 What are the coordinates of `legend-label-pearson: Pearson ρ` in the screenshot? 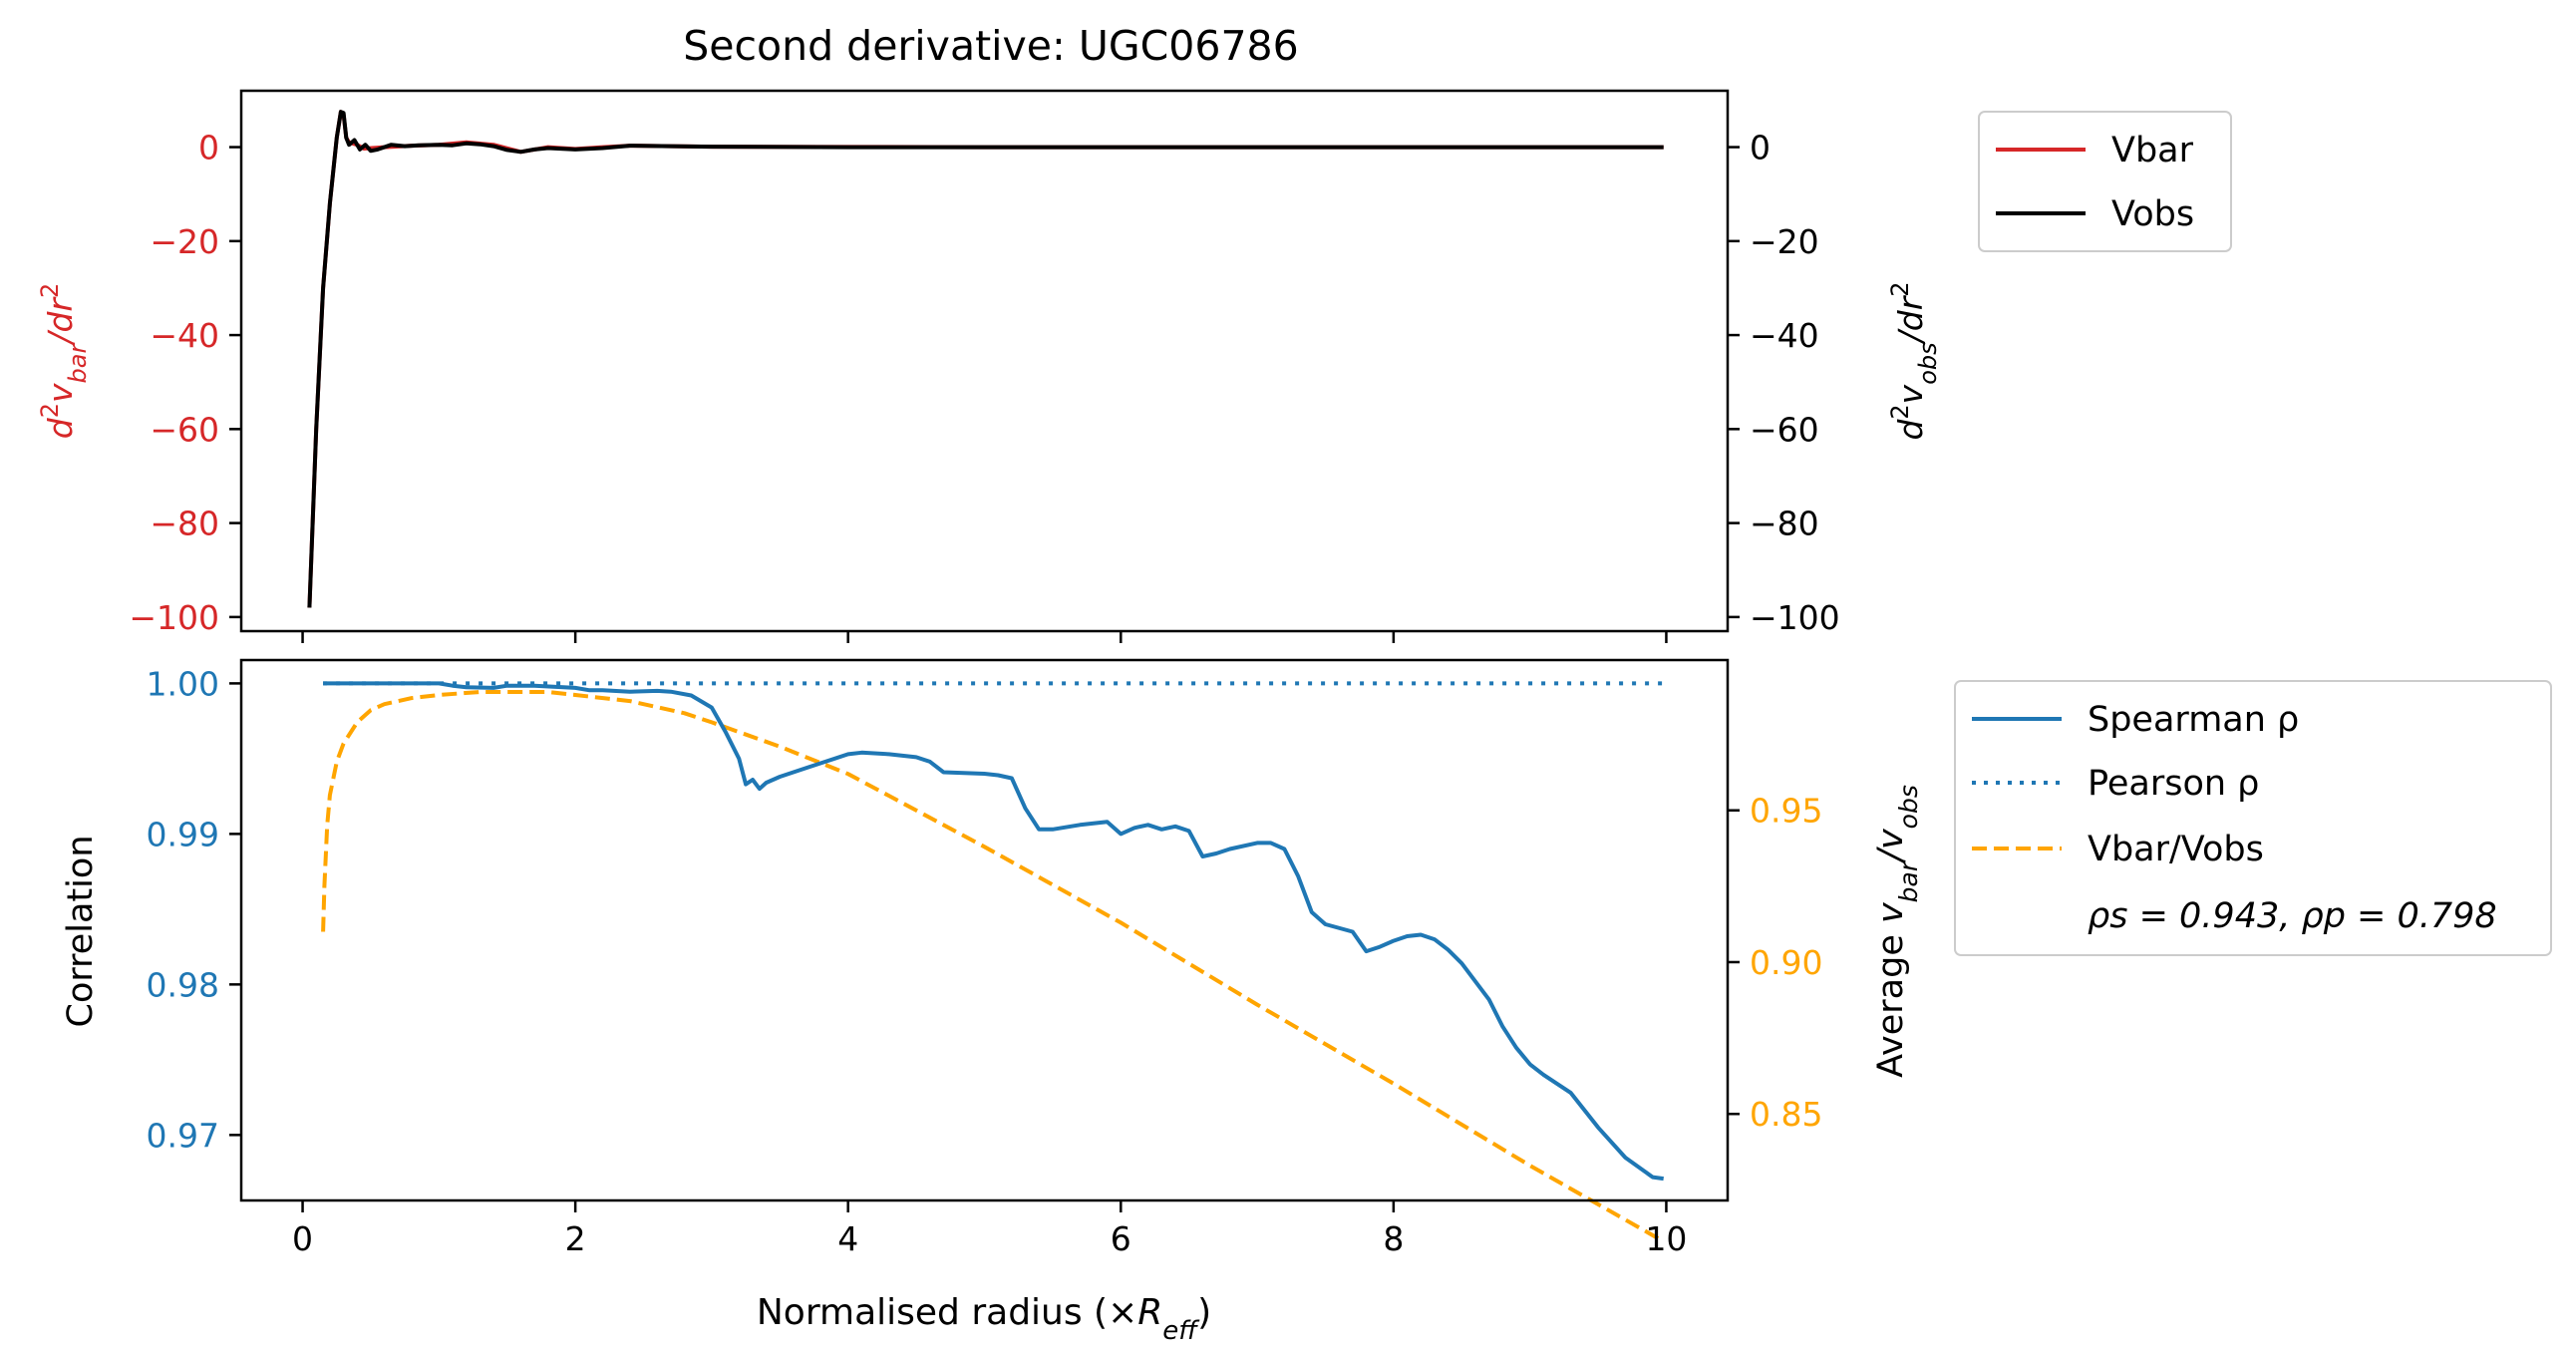 It's located at (2173, 784).